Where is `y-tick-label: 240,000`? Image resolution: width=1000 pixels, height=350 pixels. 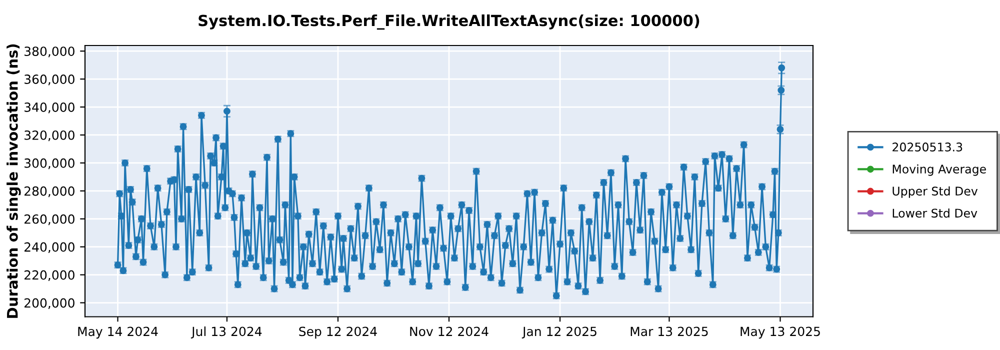
y-tick-label: 240,000 is located at coordinates (49, 248).